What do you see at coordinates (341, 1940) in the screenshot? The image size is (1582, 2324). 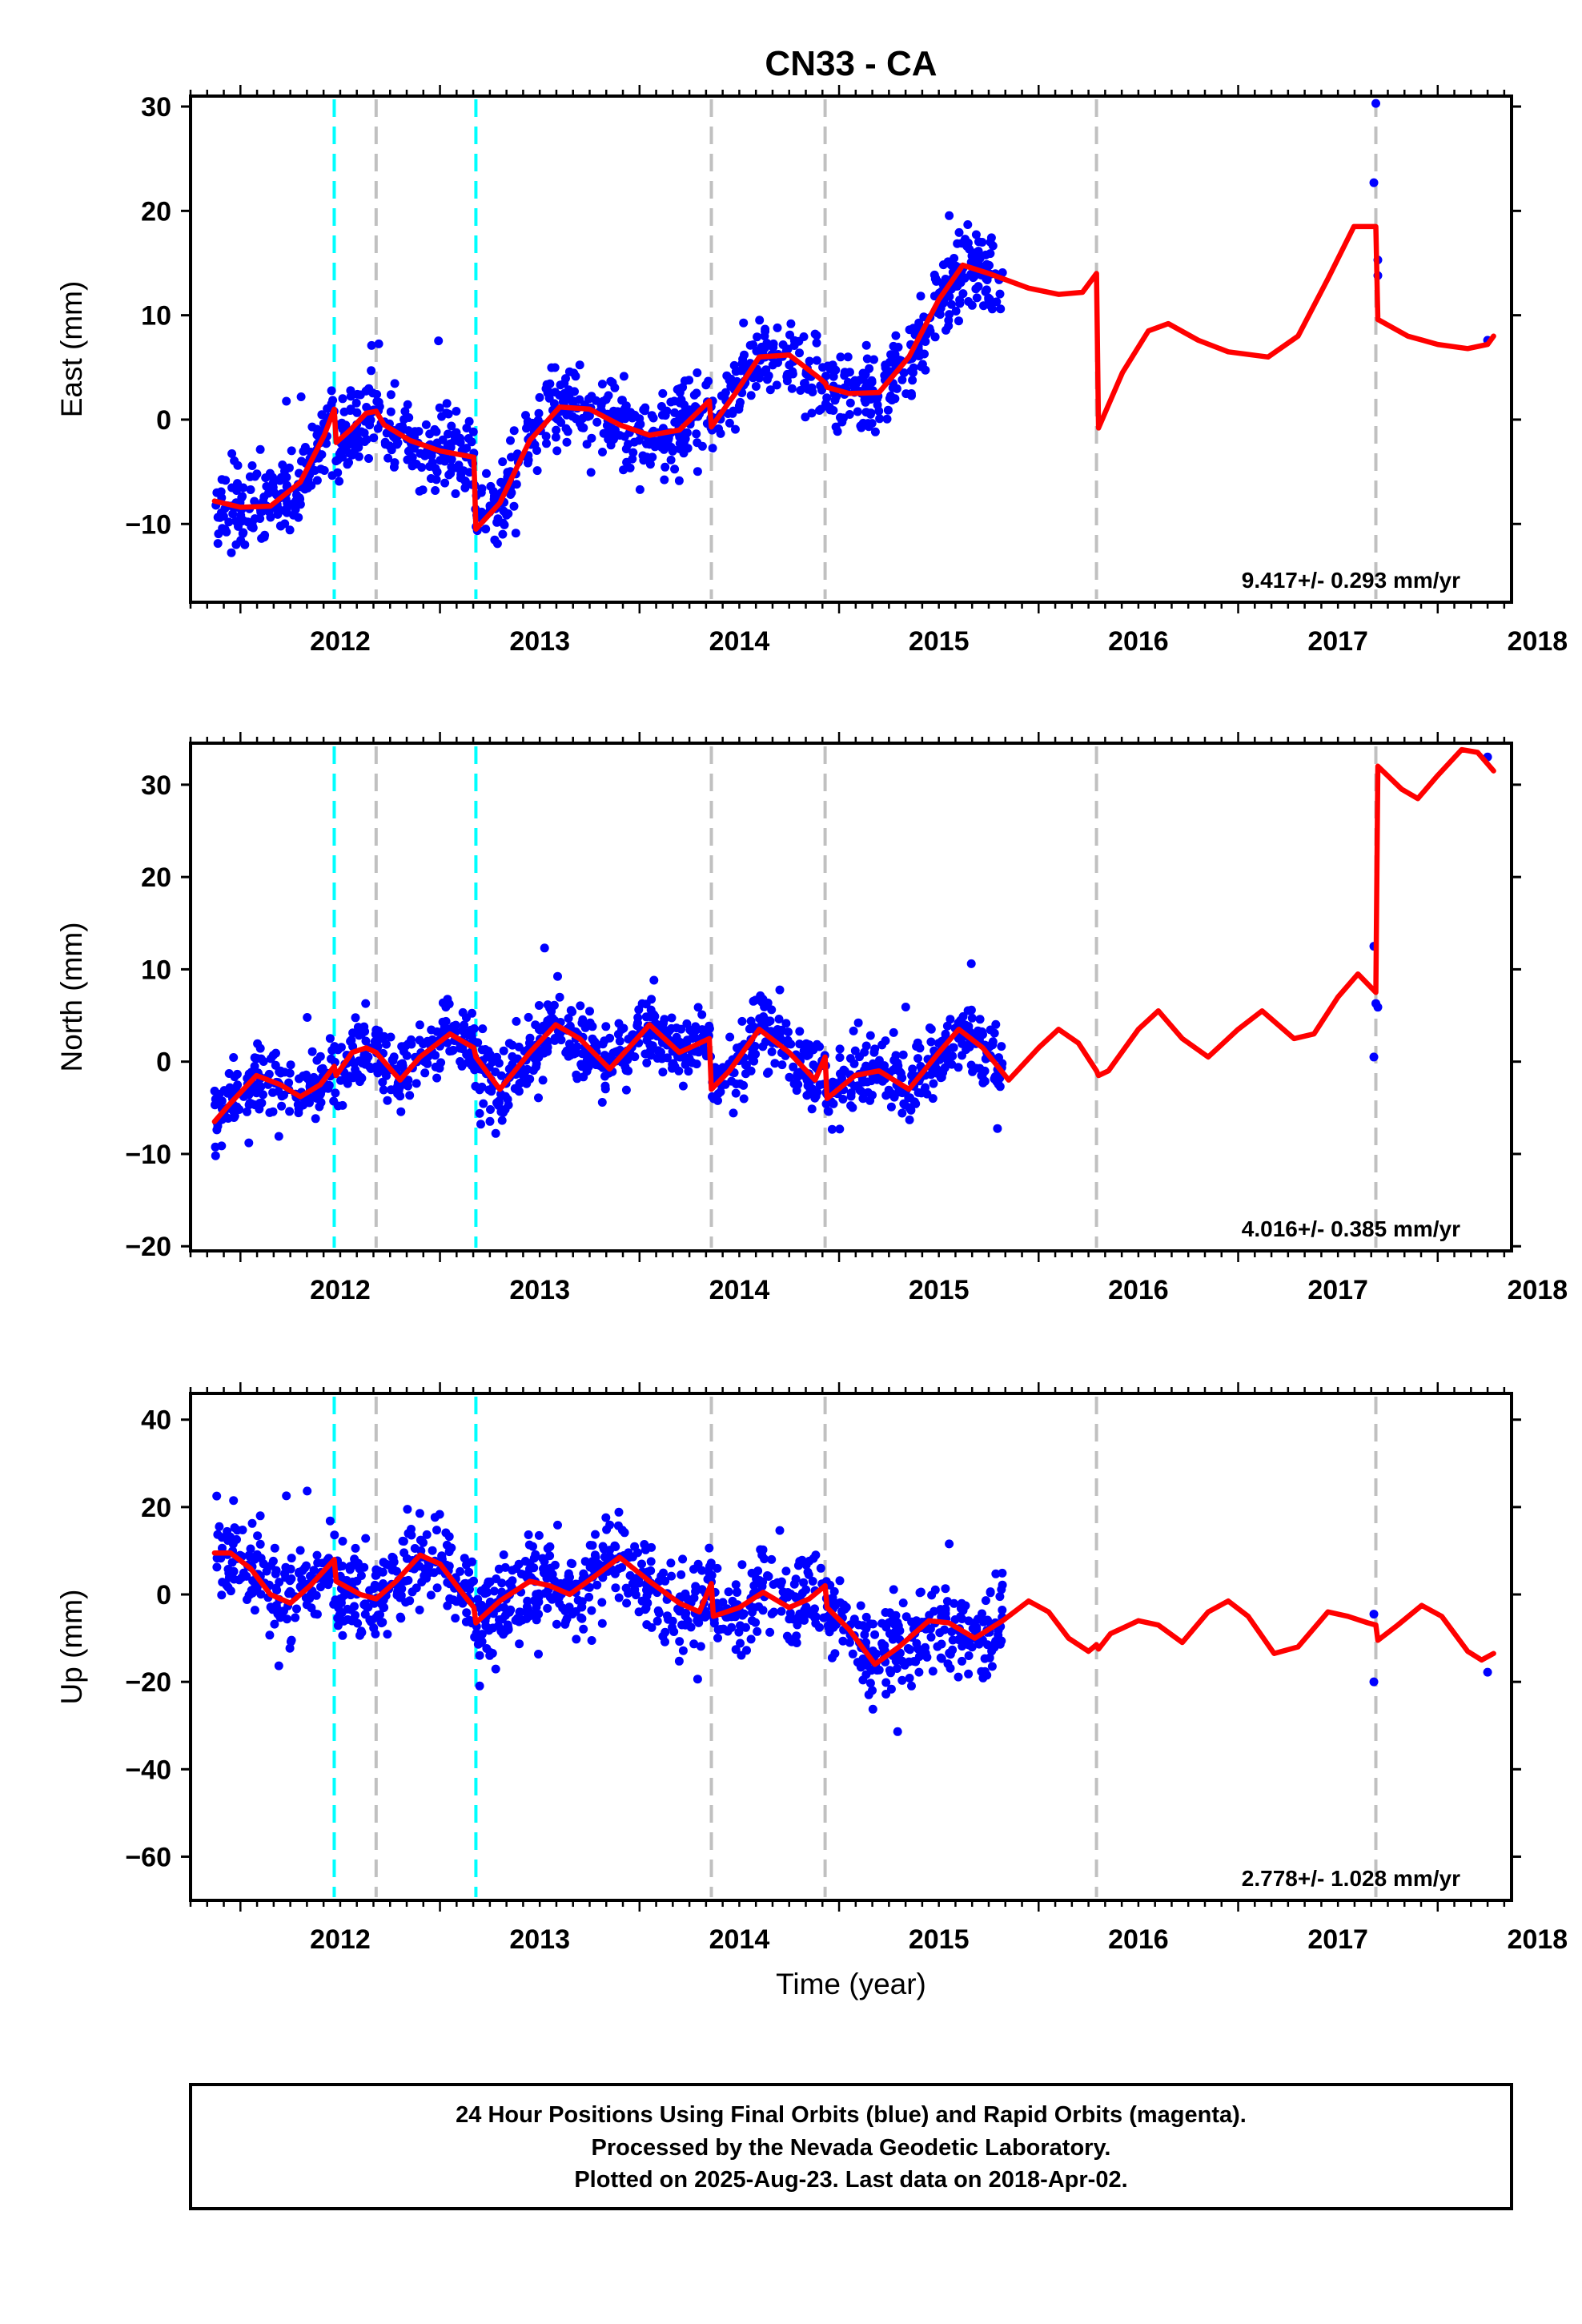 I see `up-x-tick-label: 2012` at bounding box center [341, 1940].